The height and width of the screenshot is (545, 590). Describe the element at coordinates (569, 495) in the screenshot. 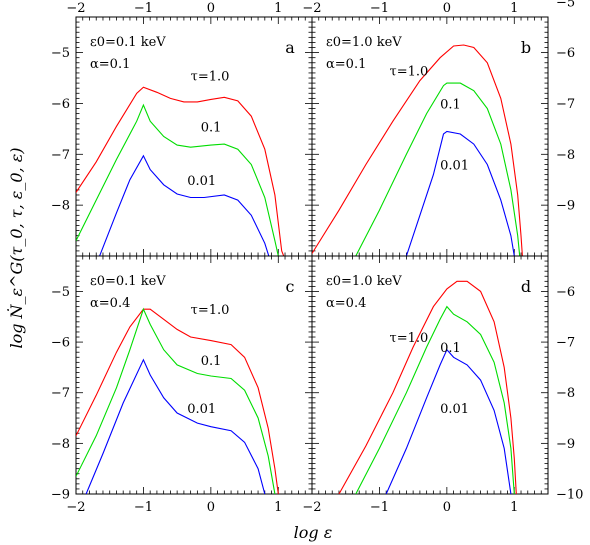

I see `y-tick-label: −10` at that location.